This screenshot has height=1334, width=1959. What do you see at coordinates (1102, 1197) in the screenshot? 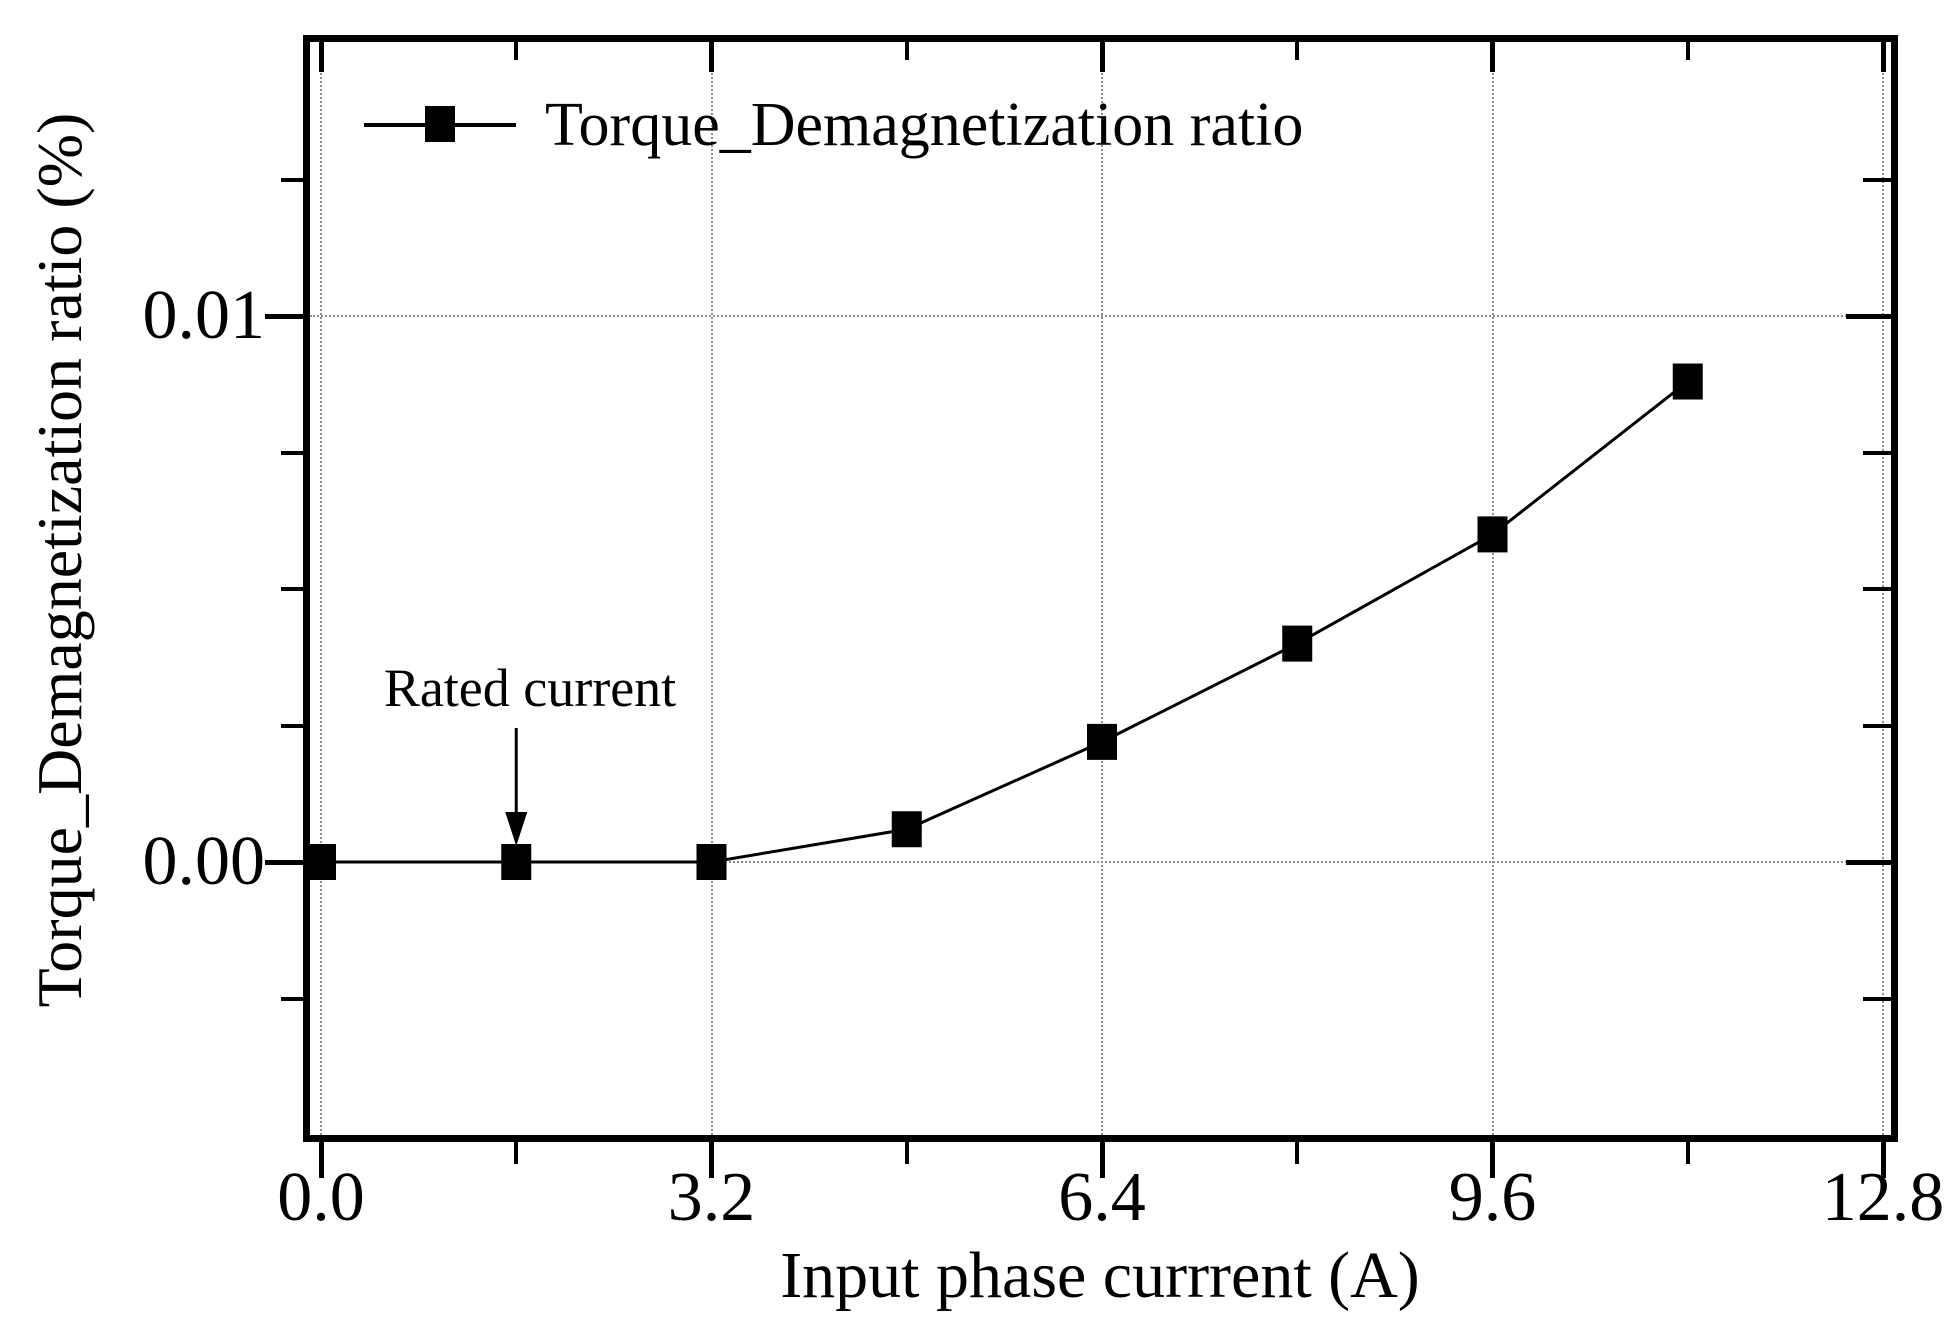
I see `x-tick-label: 6.4` at bounding box center [1102, 1197].